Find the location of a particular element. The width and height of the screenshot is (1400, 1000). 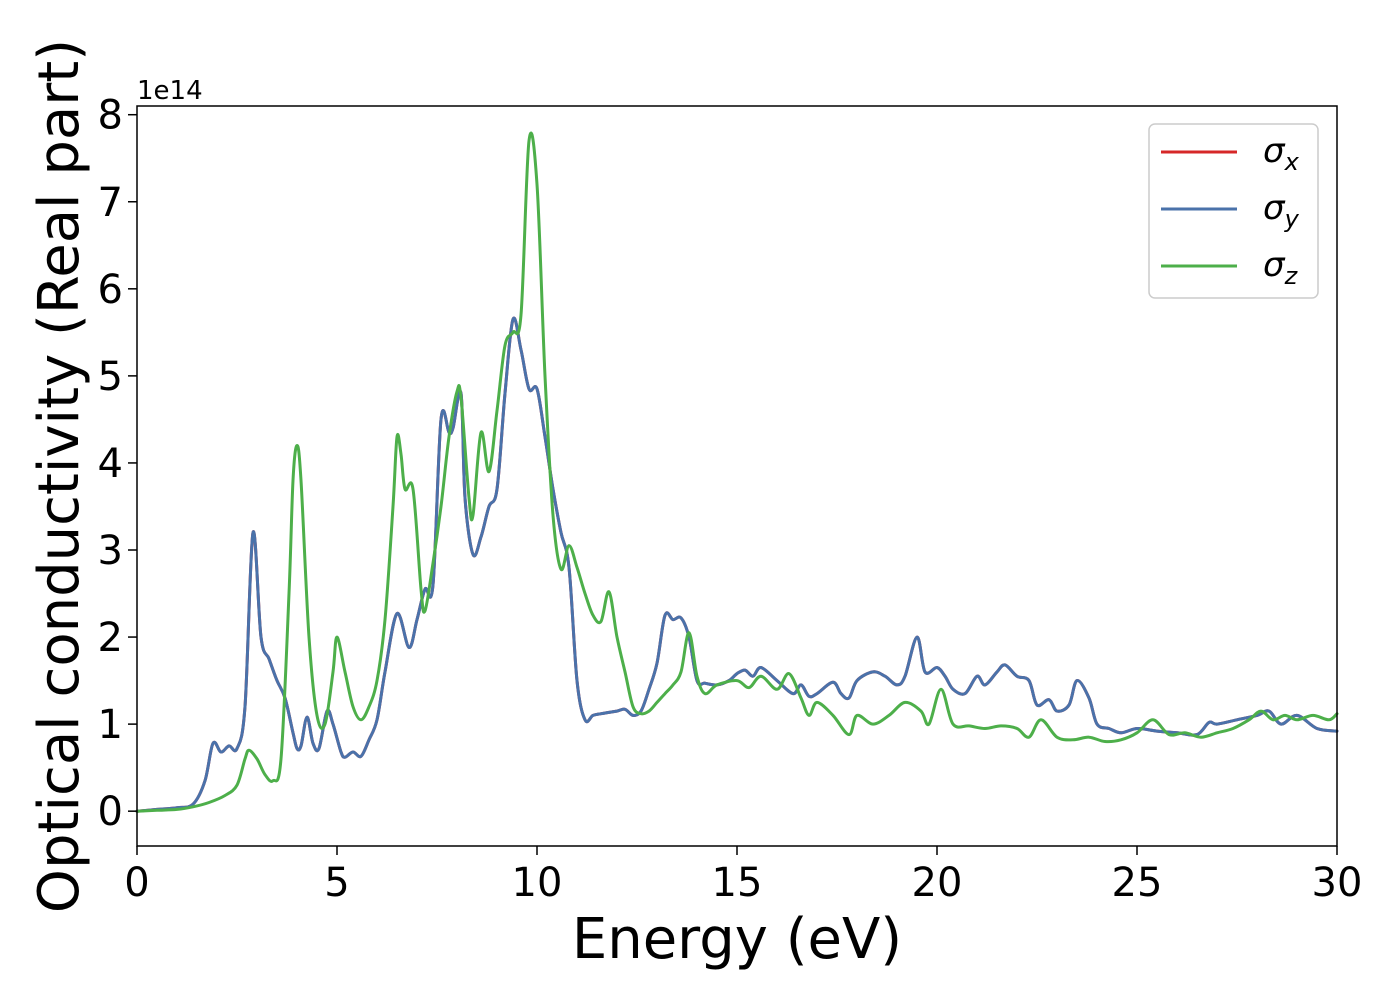

y-tick-label: 1 is located at coordinates (110, 725).